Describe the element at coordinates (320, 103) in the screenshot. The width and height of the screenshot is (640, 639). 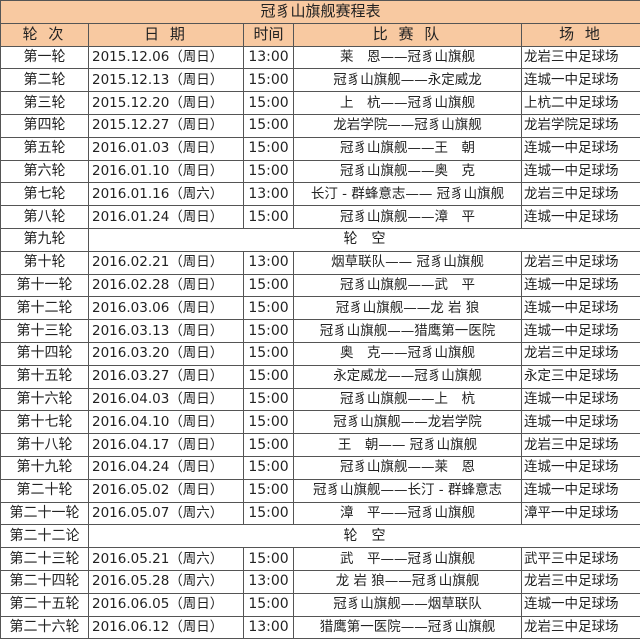
I see `table-row: 第三轮 2015.12.20（周日） 15:00 上 杭——冠豸山旗舰 上杭二中足球场` at that location.